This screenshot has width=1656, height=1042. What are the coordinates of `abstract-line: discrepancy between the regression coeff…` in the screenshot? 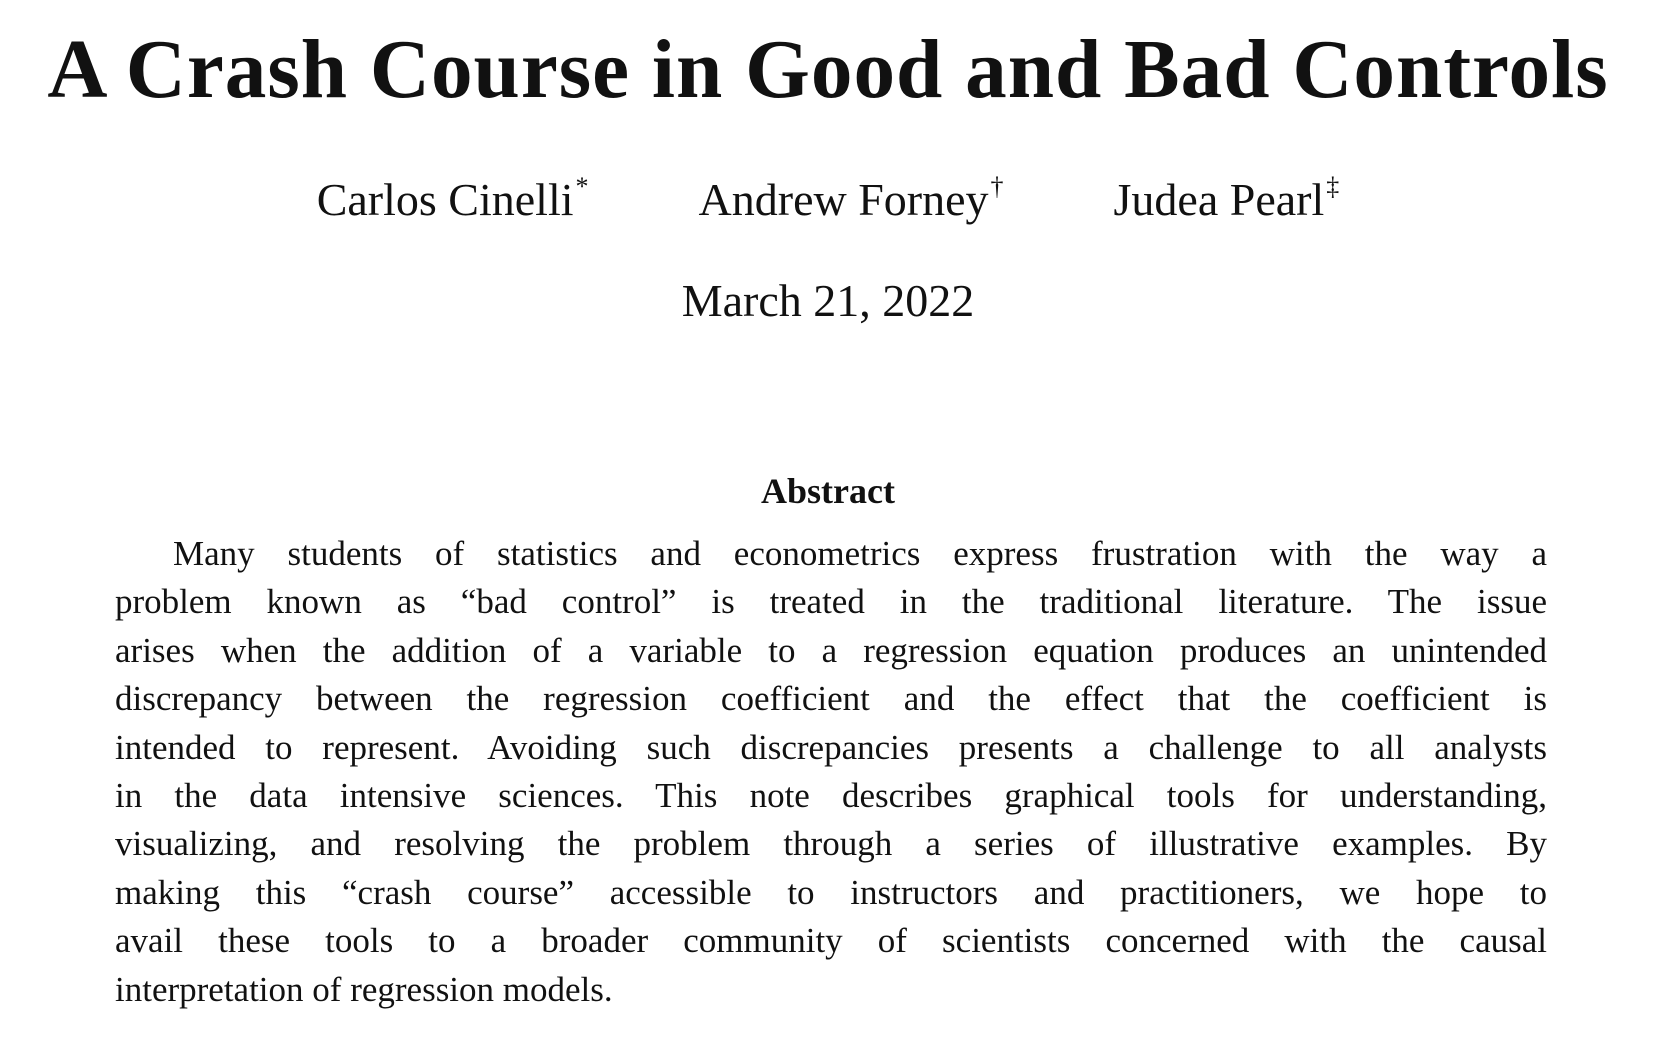 It's located at (831, 699).